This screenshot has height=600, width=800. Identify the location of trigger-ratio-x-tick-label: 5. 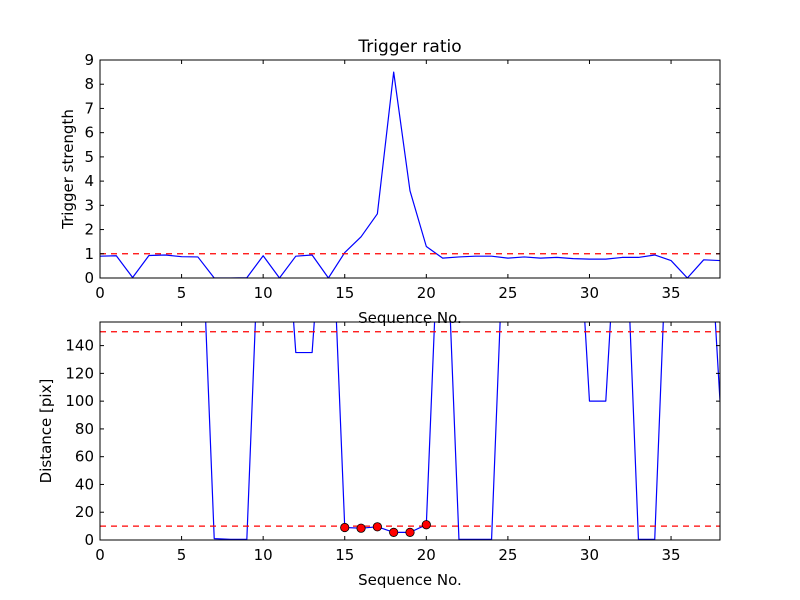
(182, 293).